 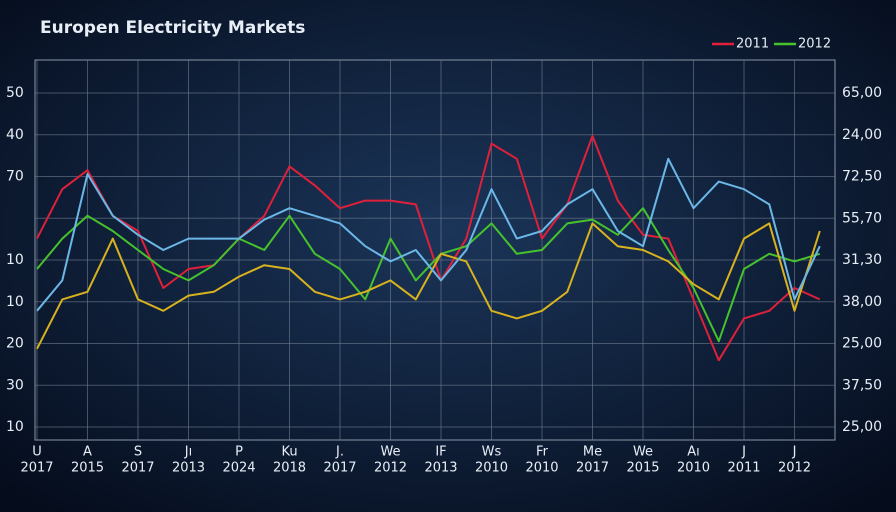 I want to click on x-tick-month: U, so click(x=37, y=452).